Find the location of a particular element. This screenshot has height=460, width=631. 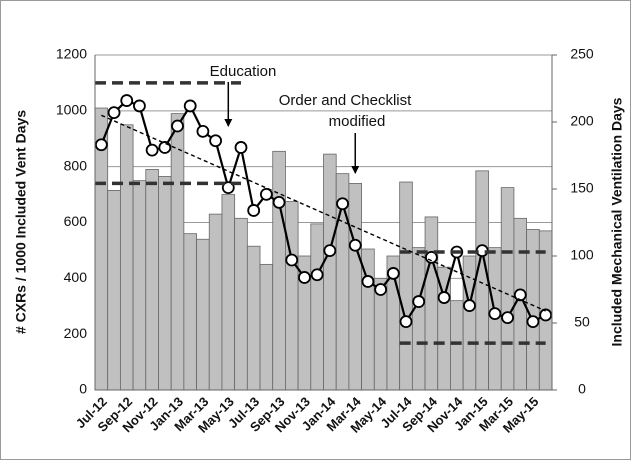

y2-tick-label: 50 is located at coordinates (582, 322).